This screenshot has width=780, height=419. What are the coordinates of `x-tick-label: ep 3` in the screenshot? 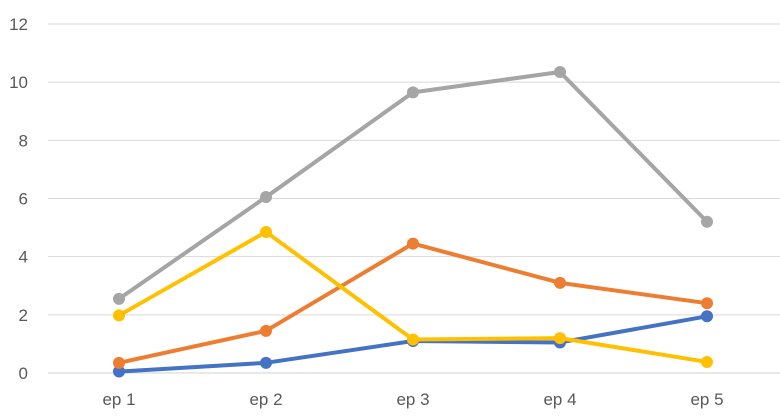 It's located at (412, 399).